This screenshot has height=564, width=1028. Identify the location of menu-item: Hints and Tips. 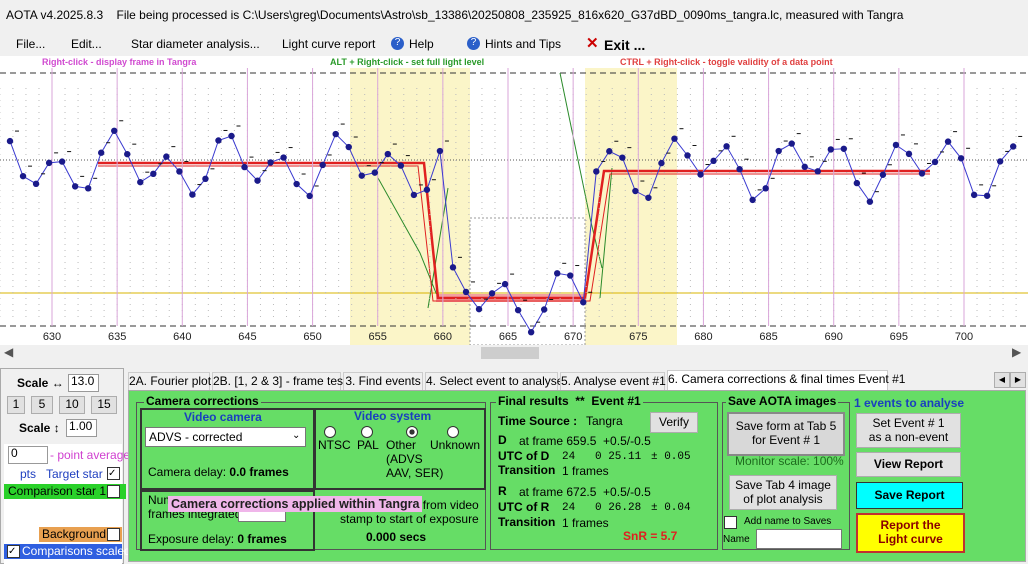
(523, 44).